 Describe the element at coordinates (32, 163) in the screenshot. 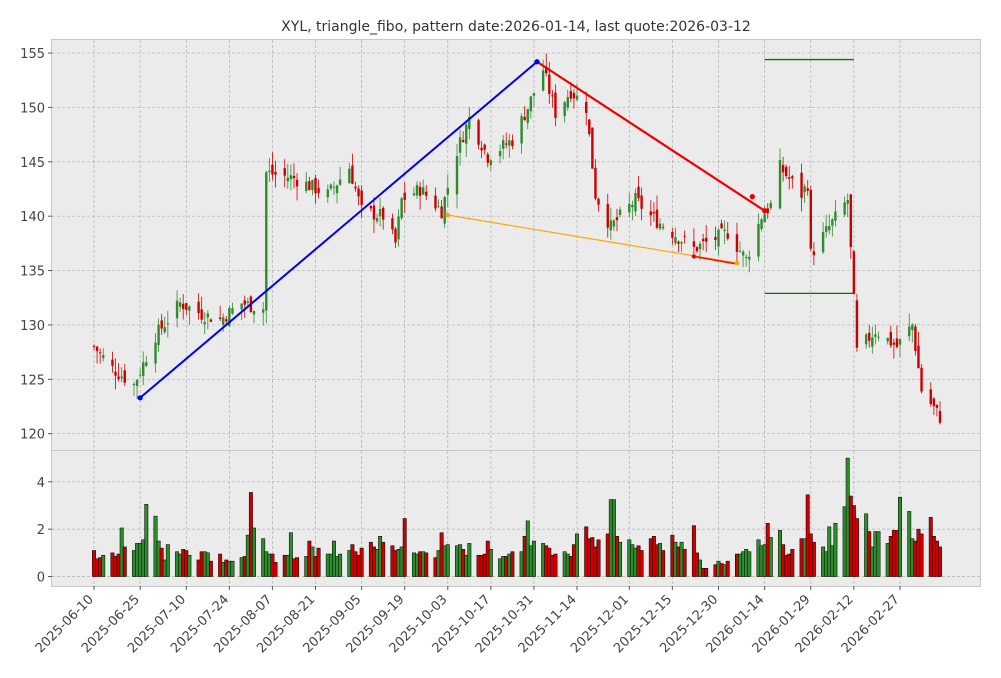

I see `price-tick-label: 145` at that location.